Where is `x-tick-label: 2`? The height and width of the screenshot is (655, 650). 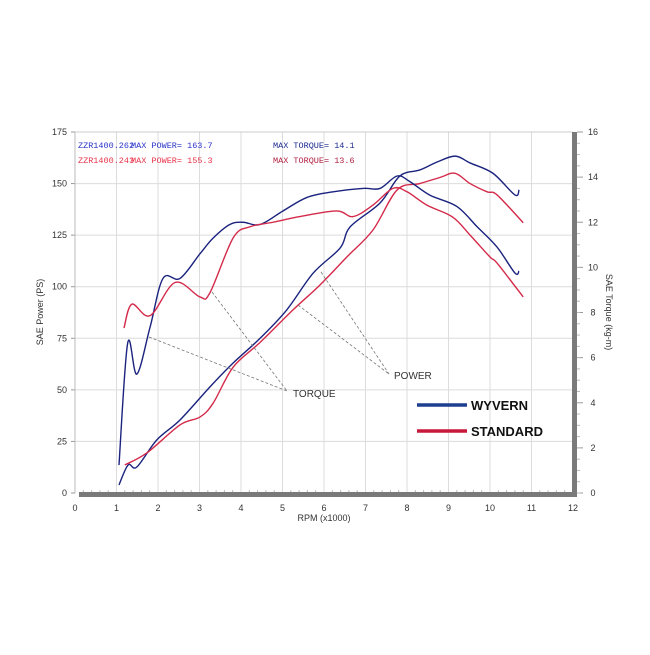 x-tick-label: 2 is located at coordinates (157, 508).